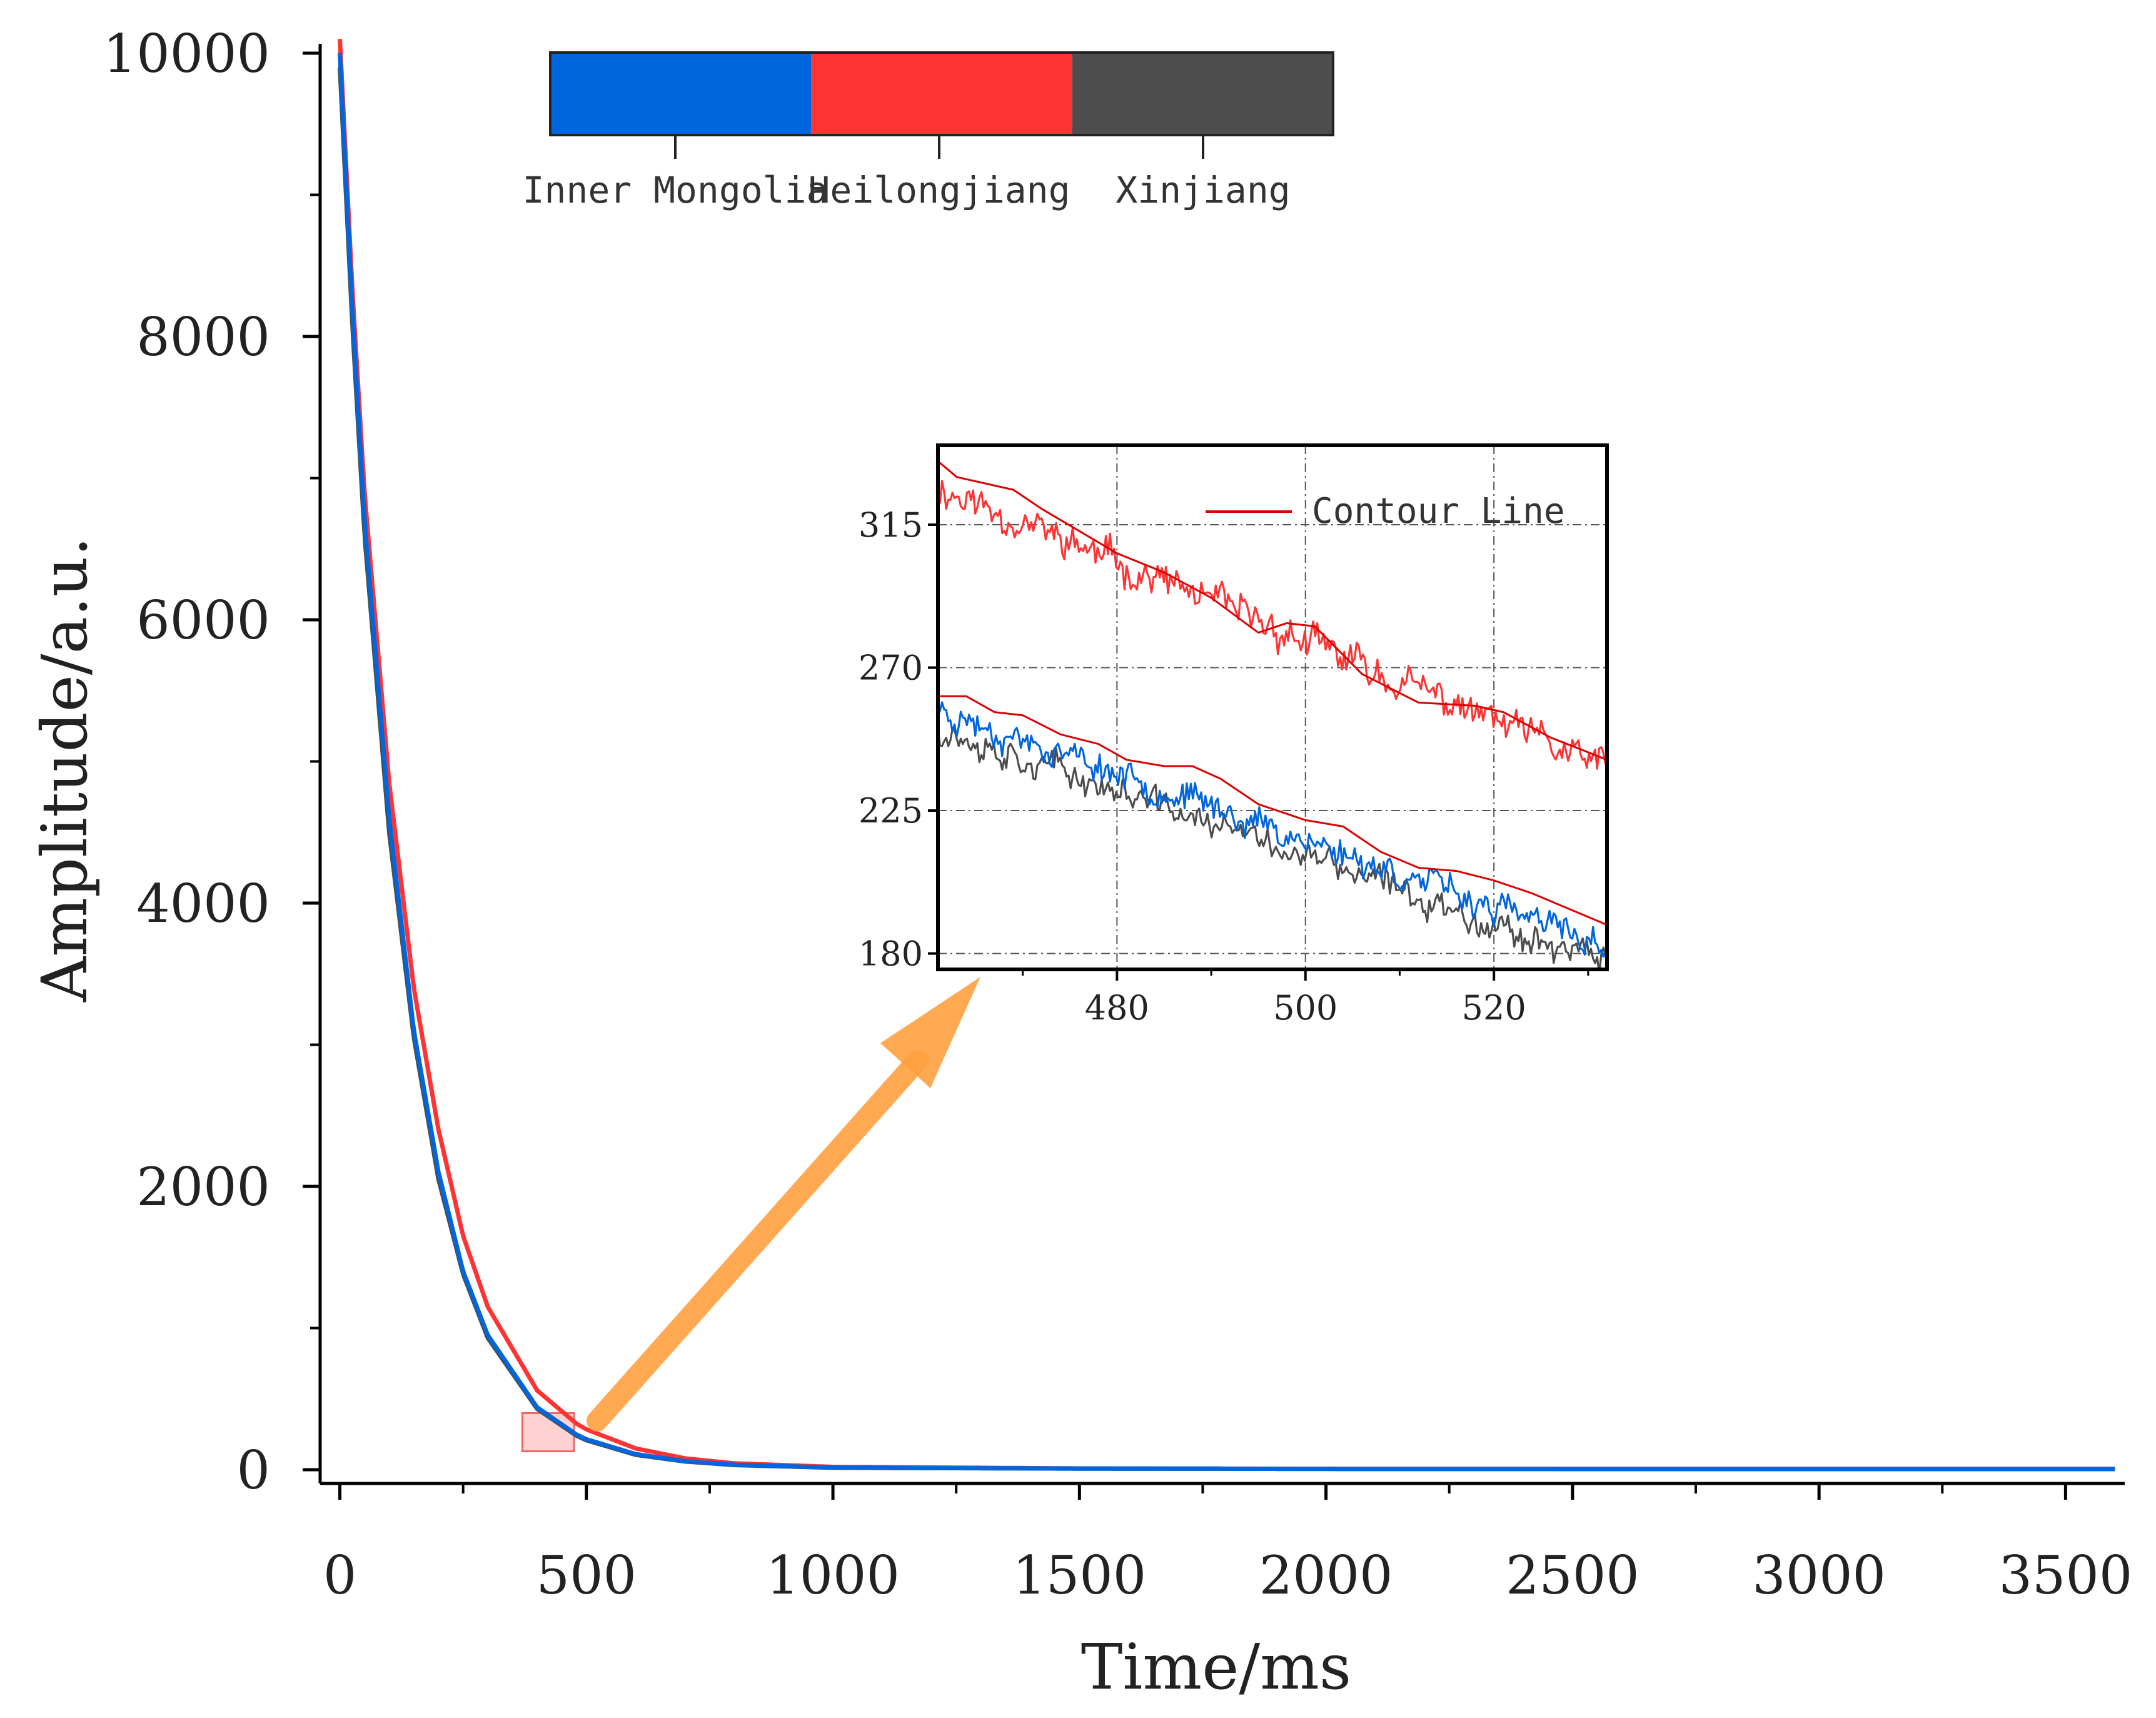  What do you see at coordinates (64, 770) in the screenshot?
I see `y-axis-label: Amplitude/a.u.` at bounding box center [64, 770].